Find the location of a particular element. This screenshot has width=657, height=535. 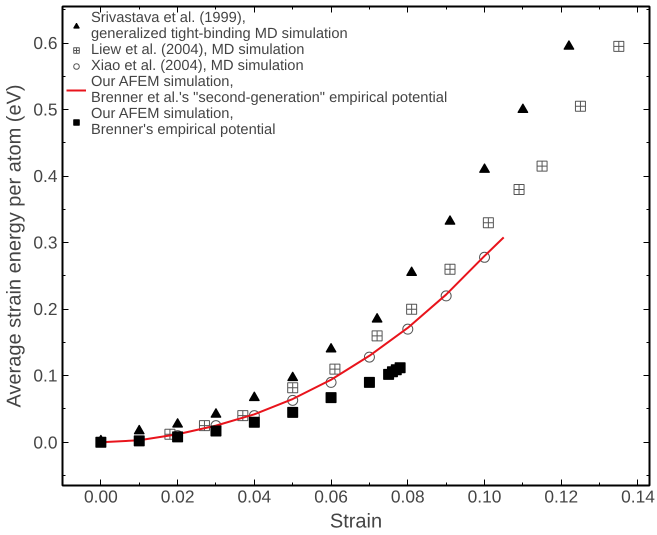

y-tick-label: 0.3 is located at coordinates (45, 242).